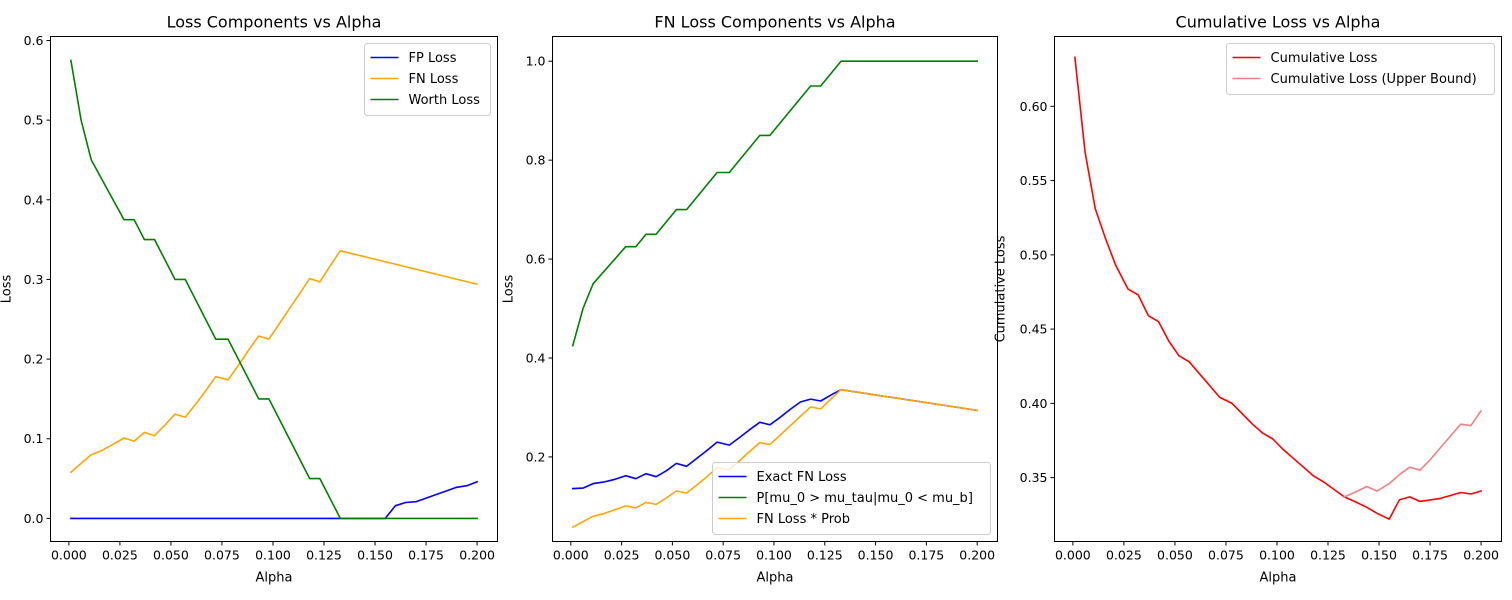 The width and height of the screenshot is (1512, 600). What do you see at coordinates (1034, 180) in the screenshot?
I see `y-tick-label: 0.55` at bounding box center [1034, 180].